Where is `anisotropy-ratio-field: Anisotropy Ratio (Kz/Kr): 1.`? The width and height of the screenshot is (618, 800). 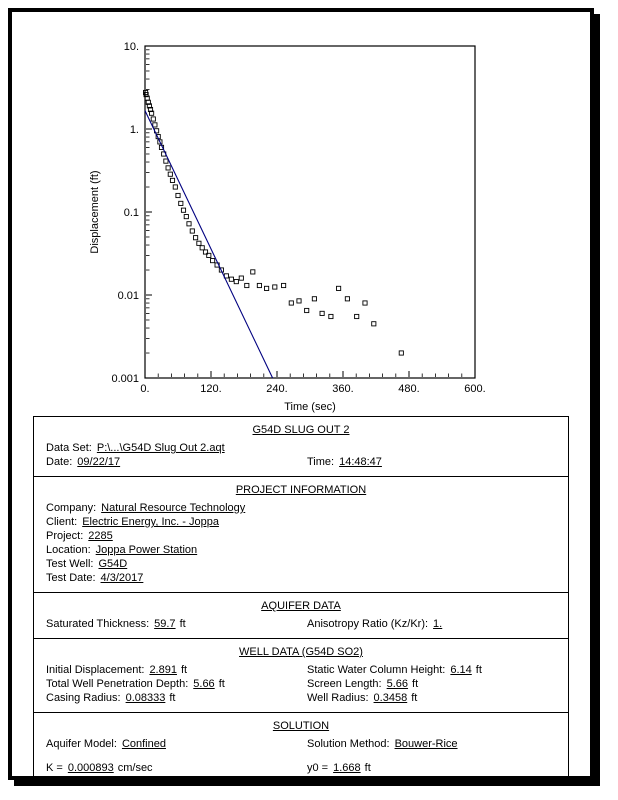
anisotropy-ratio-field: Anisotropy Ratio (Kz/Kr): 1. is located at coordinates (437, 624).